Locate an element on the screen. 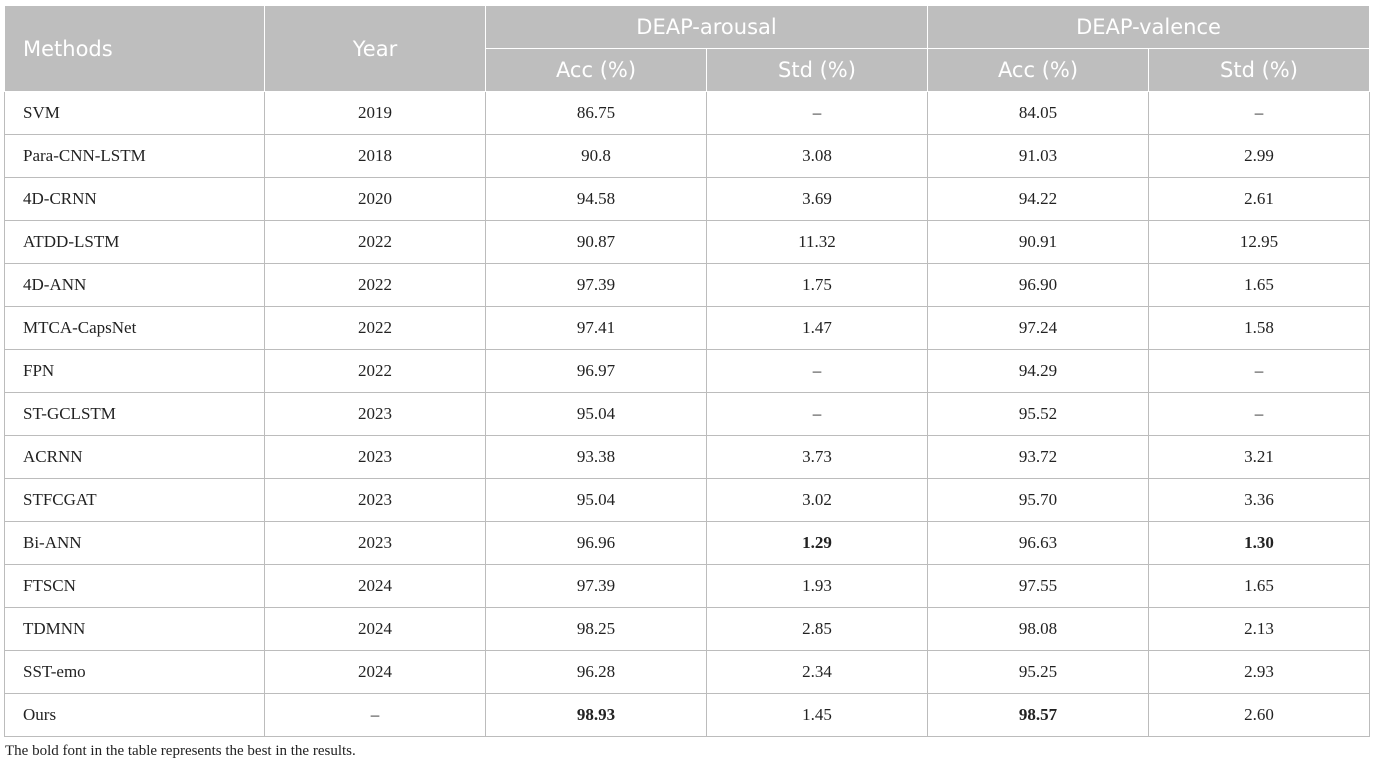  method-cell: SST-emo is located at coordinates (134, 672).